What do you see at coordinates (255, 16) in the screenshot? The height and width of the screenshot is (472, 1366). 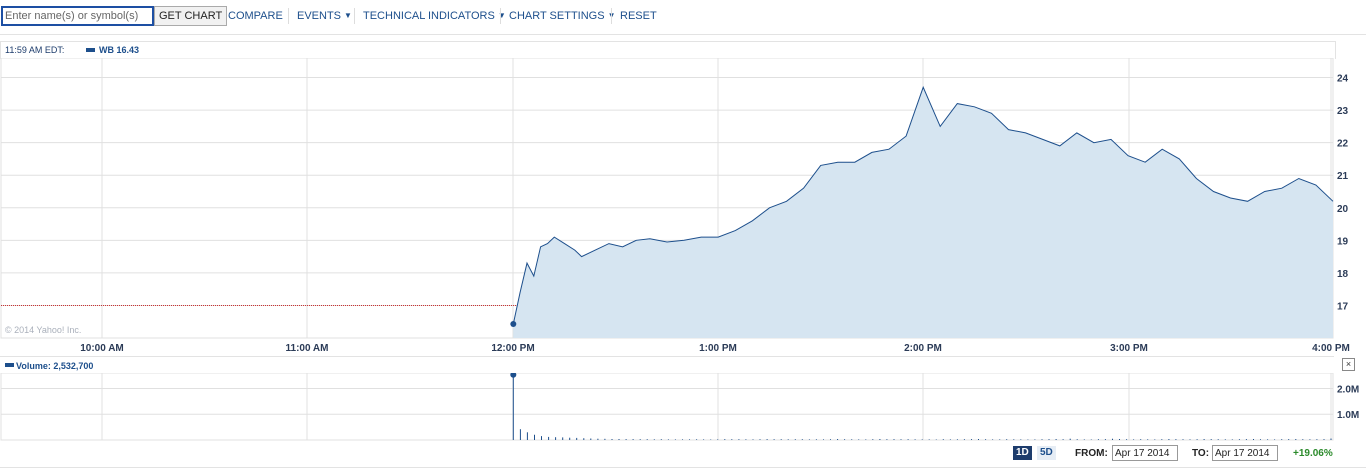 I see `compare-link: COMPARE` at bounding box center [255, 16].